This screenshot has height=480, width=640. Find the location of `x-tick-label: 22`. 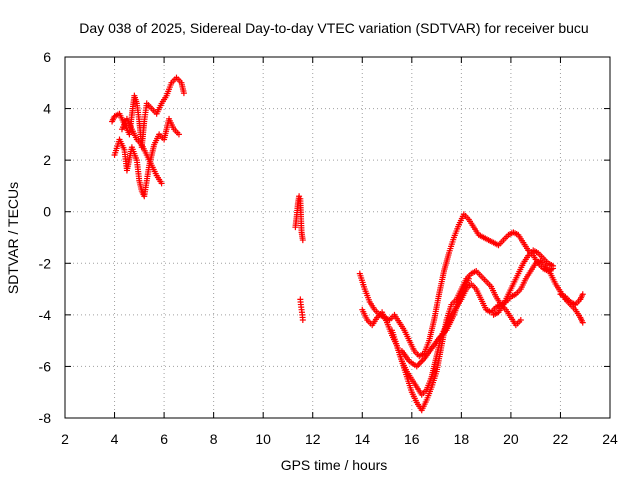

x-tick-label: 22 is located at coordinates (561, 439).